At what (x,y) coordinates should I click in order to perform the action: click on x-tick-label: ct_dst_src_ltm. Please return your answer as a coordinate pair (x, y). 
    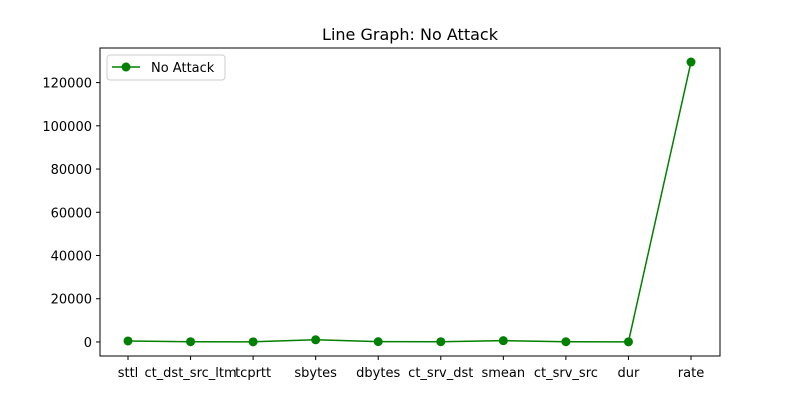
    Looking at the image, I should click on (190, 373).